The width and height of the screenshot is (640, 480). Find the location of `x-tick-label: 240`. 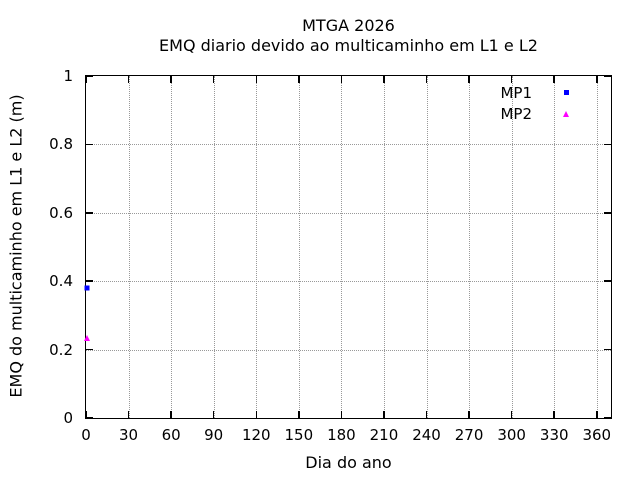

x-tick-label: 240 is located at coordinates (426, 435).